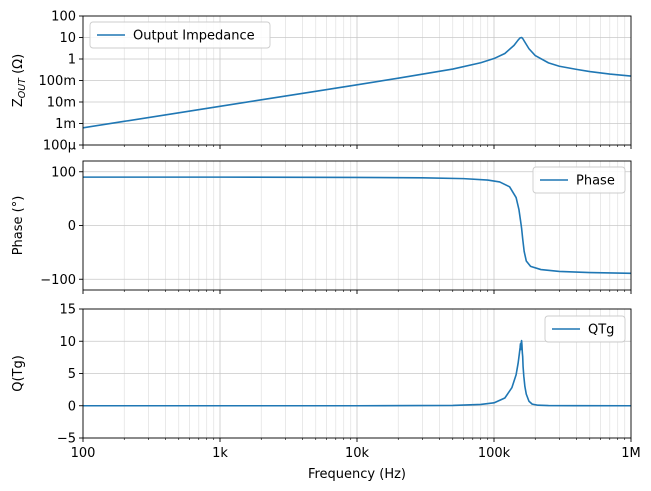  I want to click on y-axis-title: Q(Tg), so click(18, 373).